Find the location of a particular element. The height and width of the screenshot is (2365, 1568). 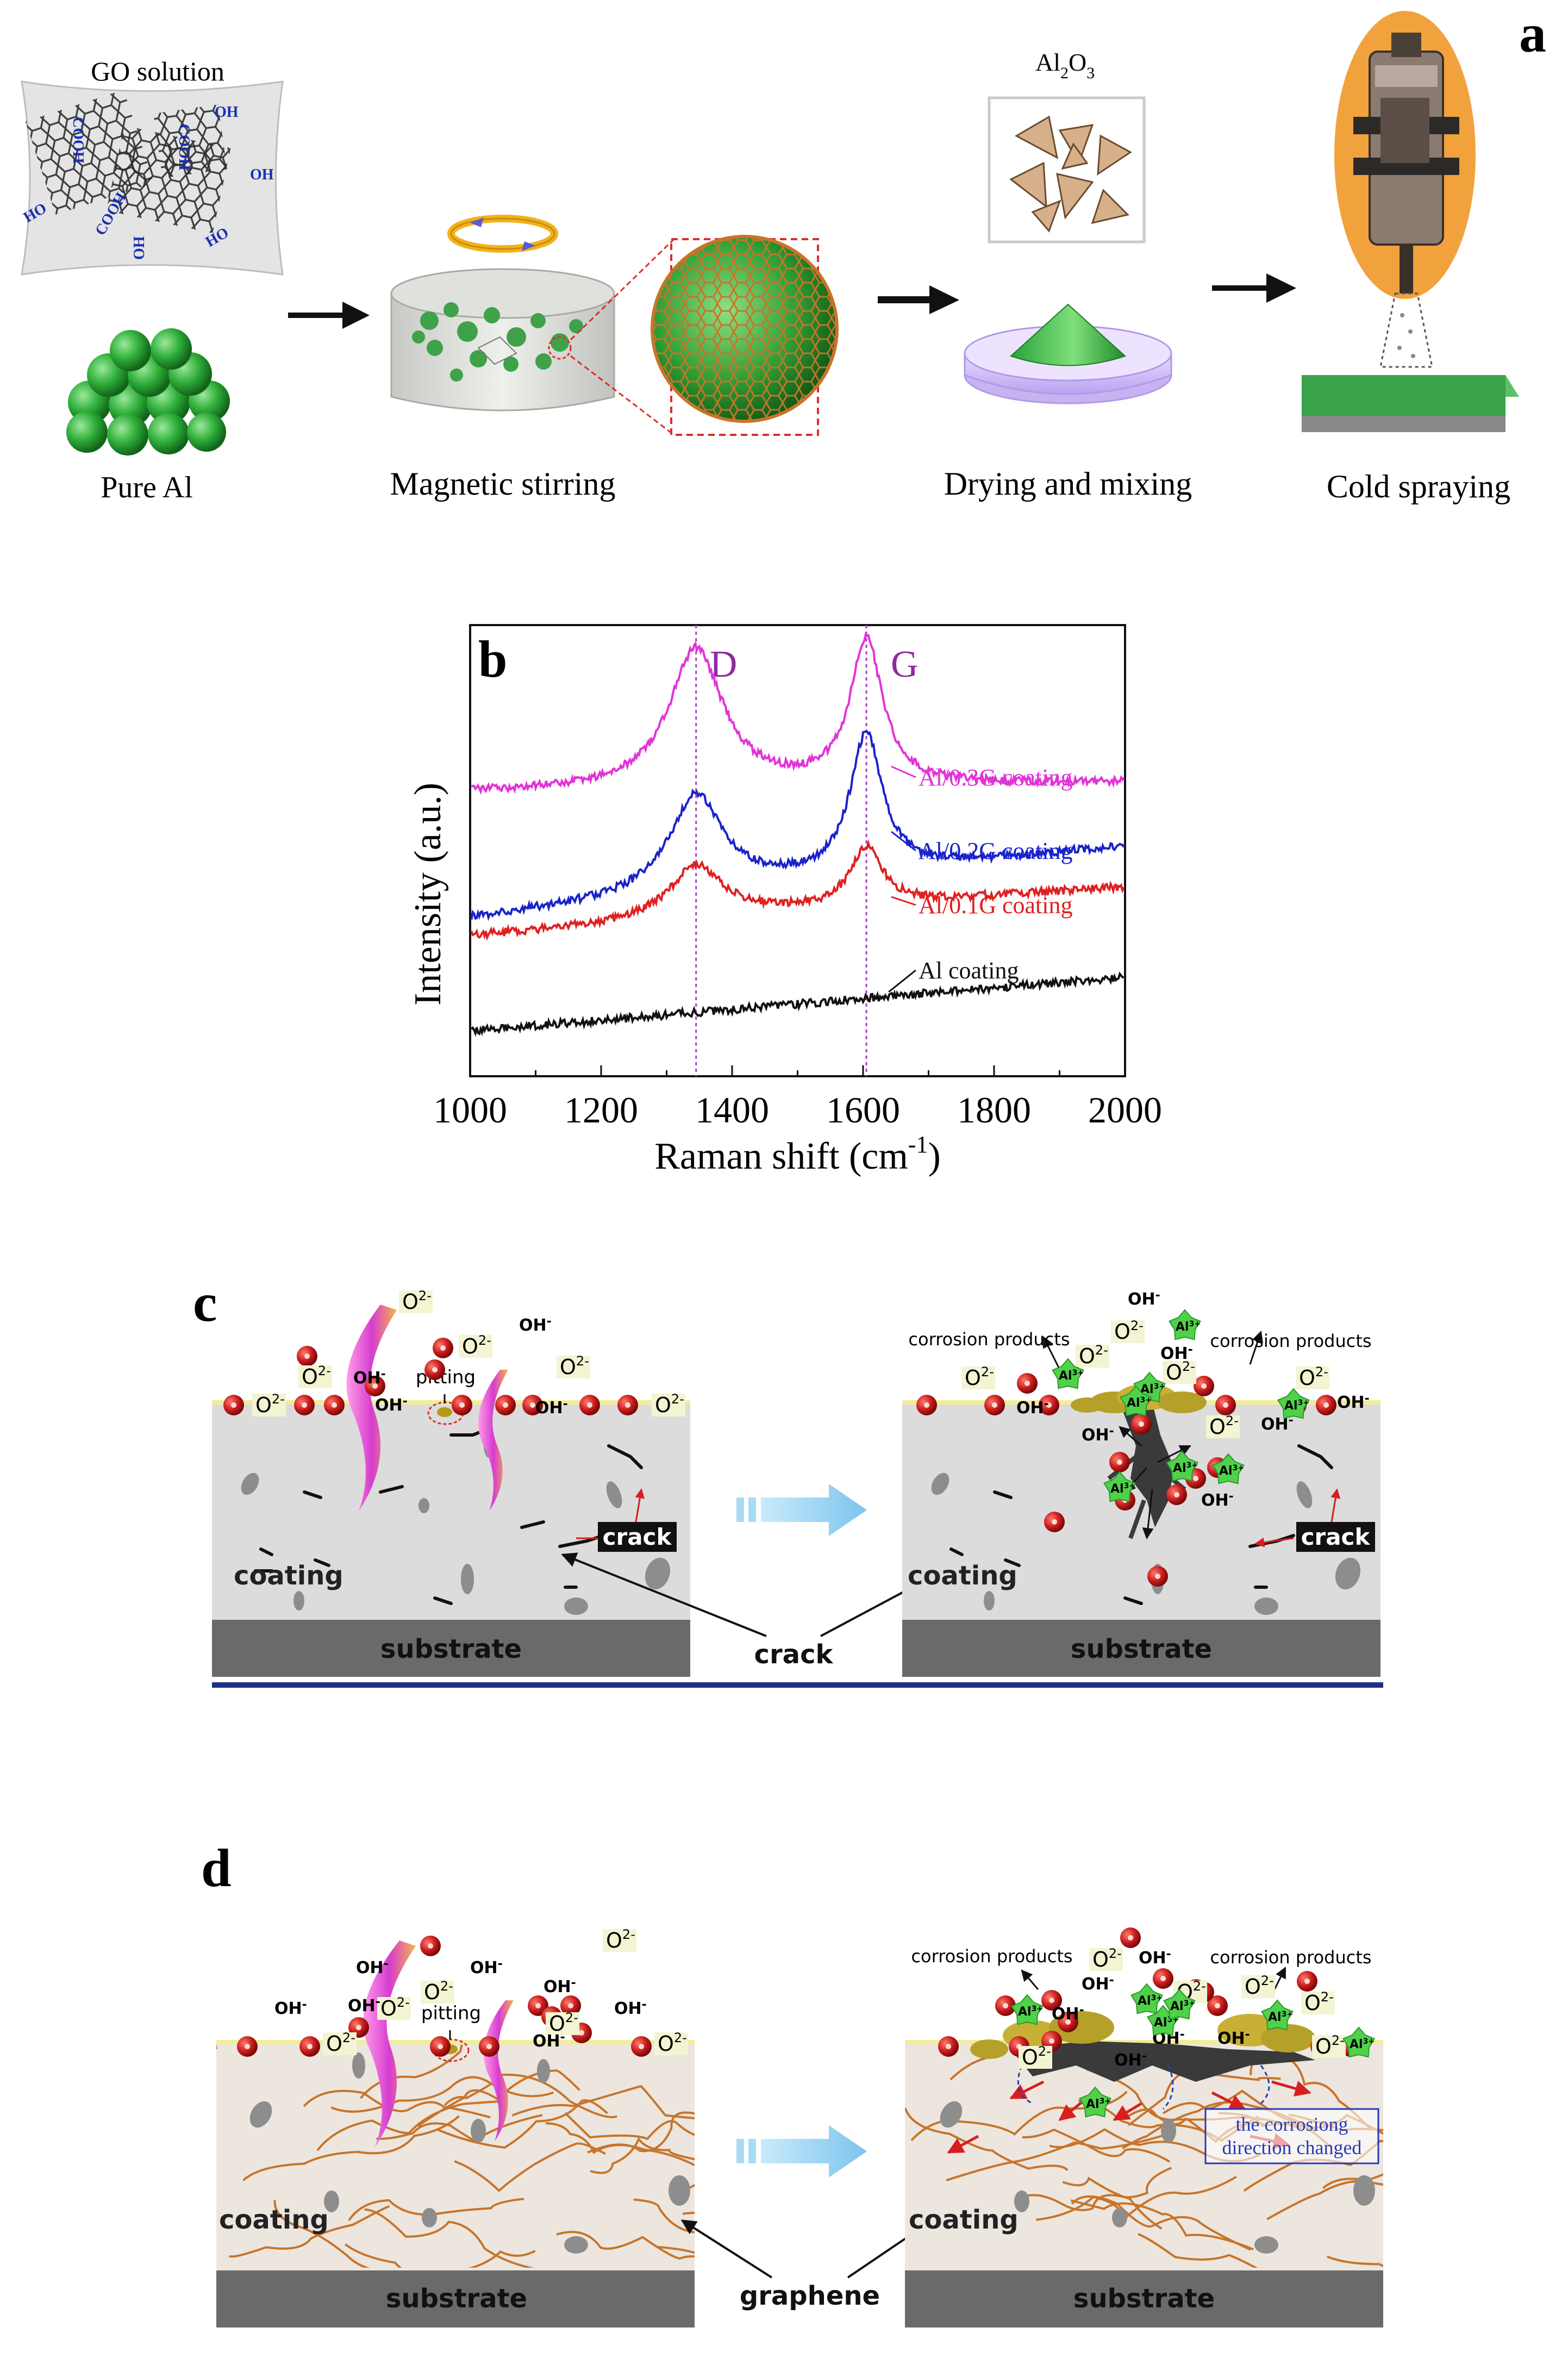

crack-label-c-left: crack is located at coordinates (637, 1537).